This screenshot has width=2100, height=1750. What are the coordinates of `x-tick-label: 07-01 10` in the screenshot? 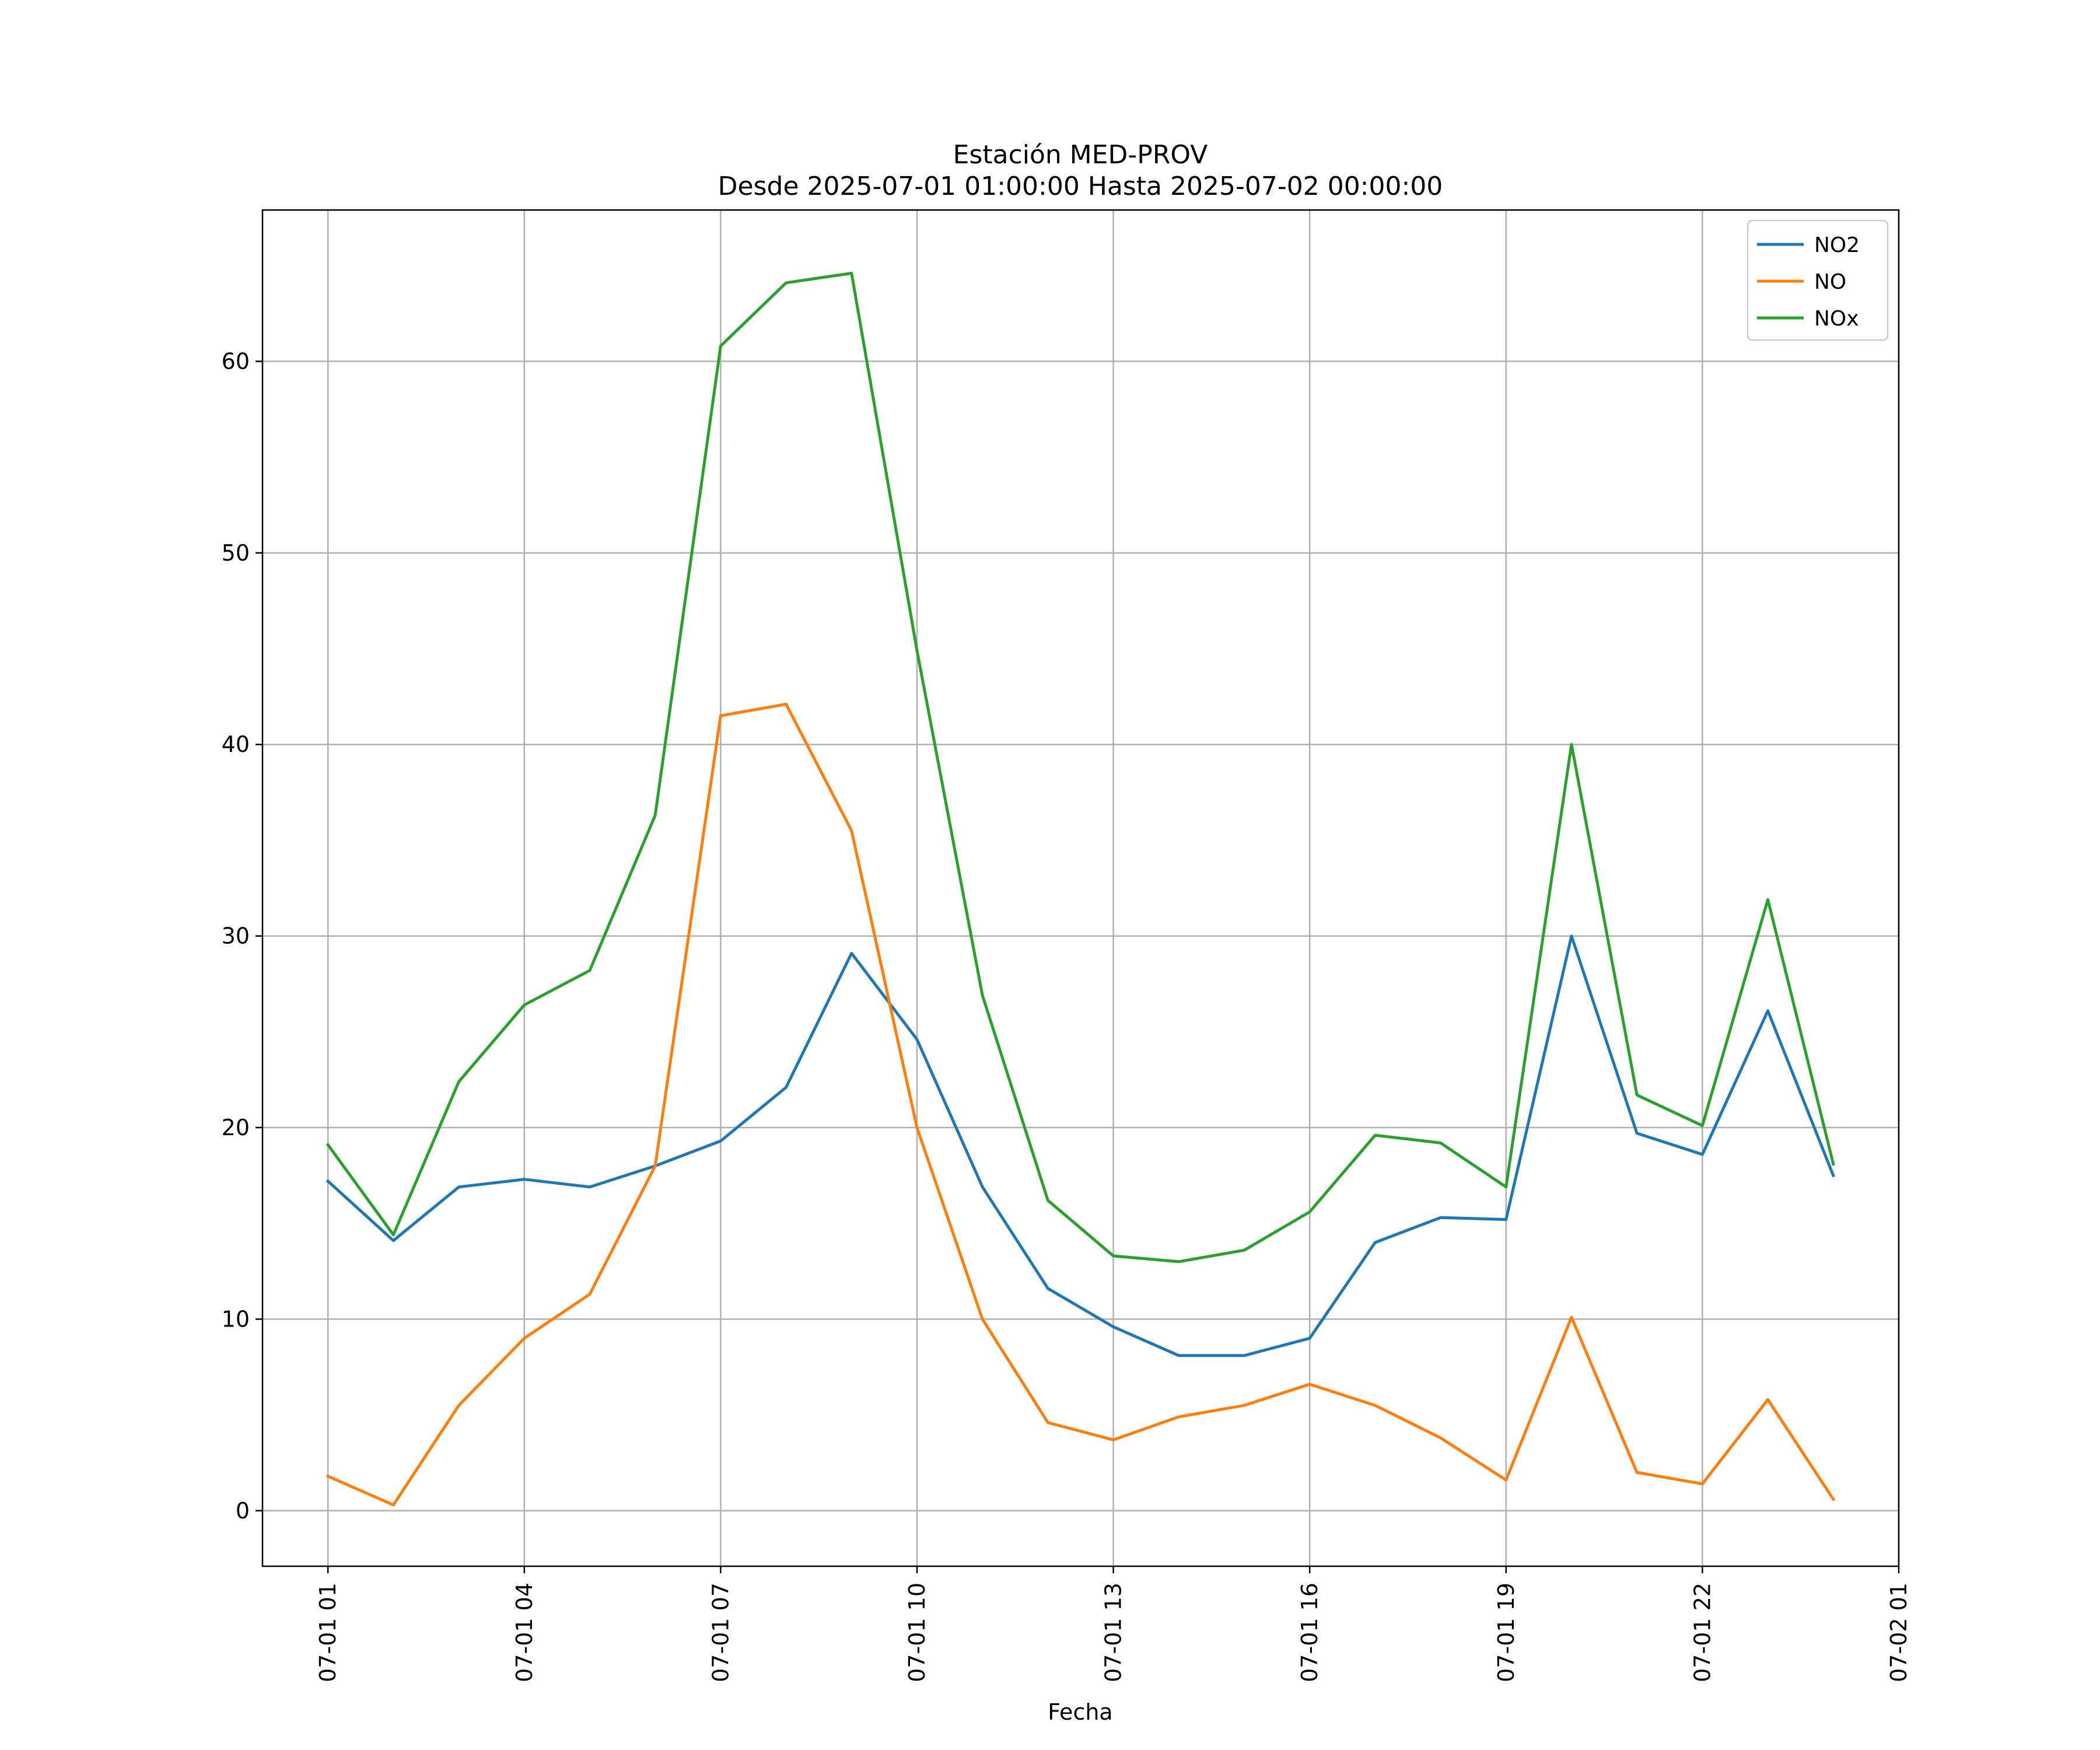 It's located at (917, 1632).